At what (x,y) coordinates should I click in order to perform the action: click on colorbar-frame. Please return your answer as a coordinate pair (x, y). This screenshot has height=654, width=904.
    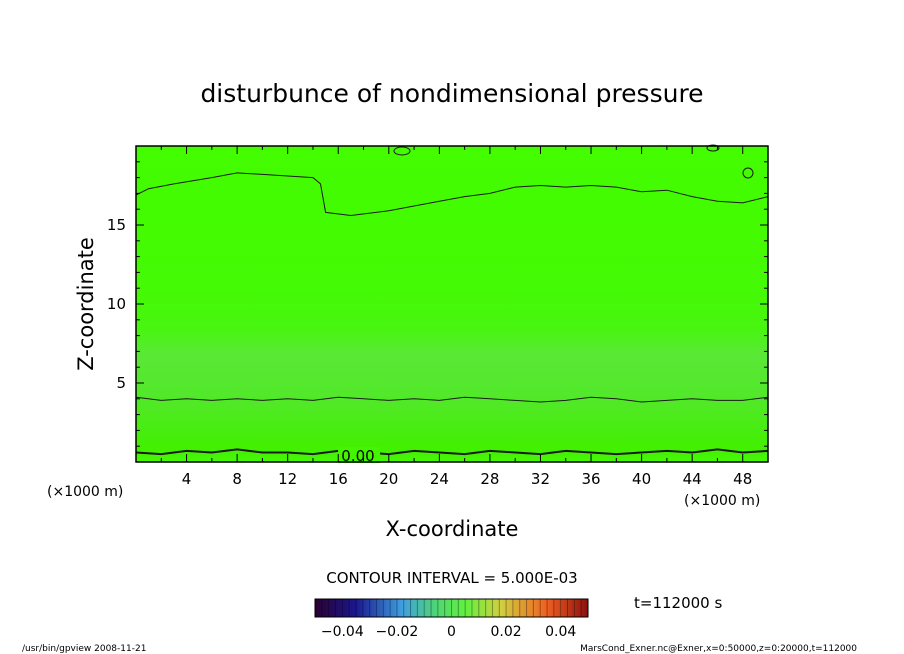
    Looking at the image, I should click on (451, 608).